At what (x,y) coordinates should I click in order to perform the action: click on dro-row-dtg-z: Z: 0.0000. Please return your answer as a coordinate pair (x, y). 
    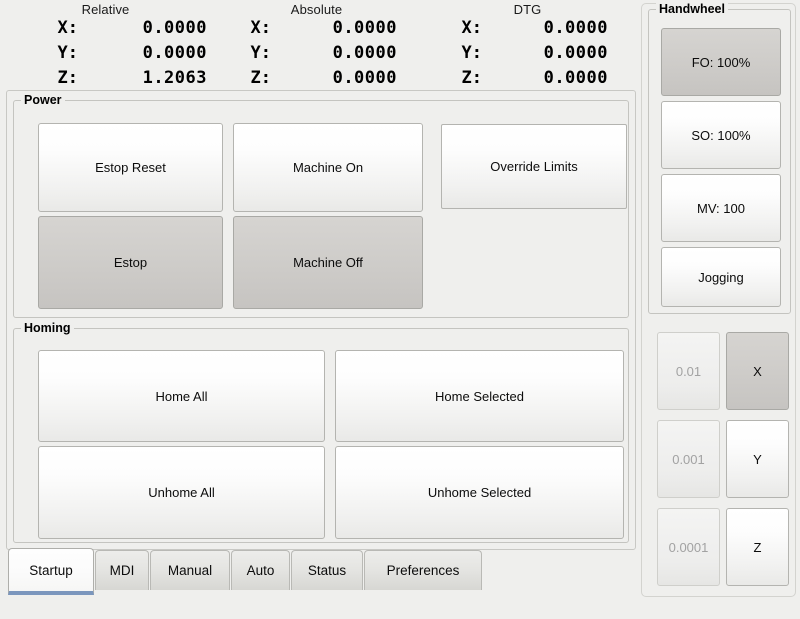
    Looking at the image, I should click on (527, 80).